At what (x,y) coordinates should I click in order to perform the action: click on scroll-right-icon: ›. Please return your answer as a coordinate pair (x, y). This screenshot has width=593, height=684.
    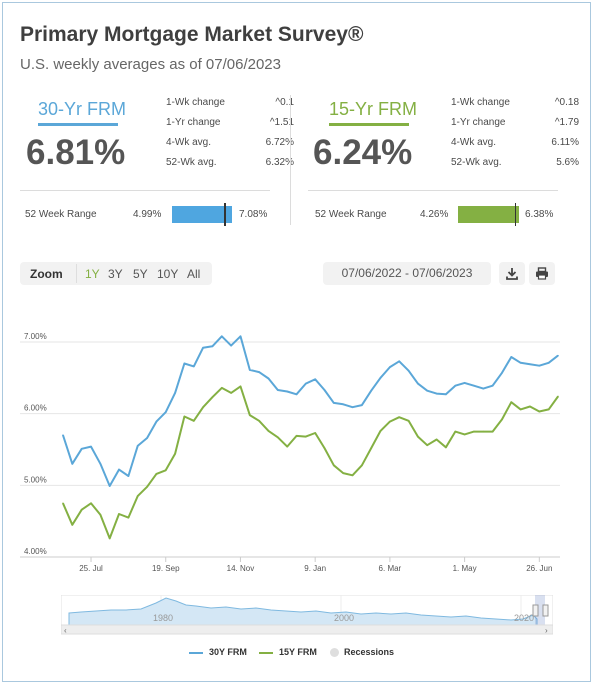
    Looking at the image, I should click on (546, 630).